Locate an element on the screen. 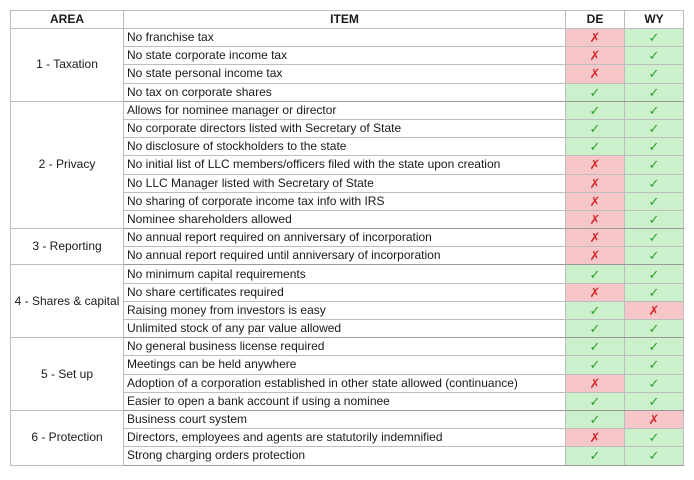 This screenshot has width=694, height=480. header-area: AREA is located at coordinates (67, 19).